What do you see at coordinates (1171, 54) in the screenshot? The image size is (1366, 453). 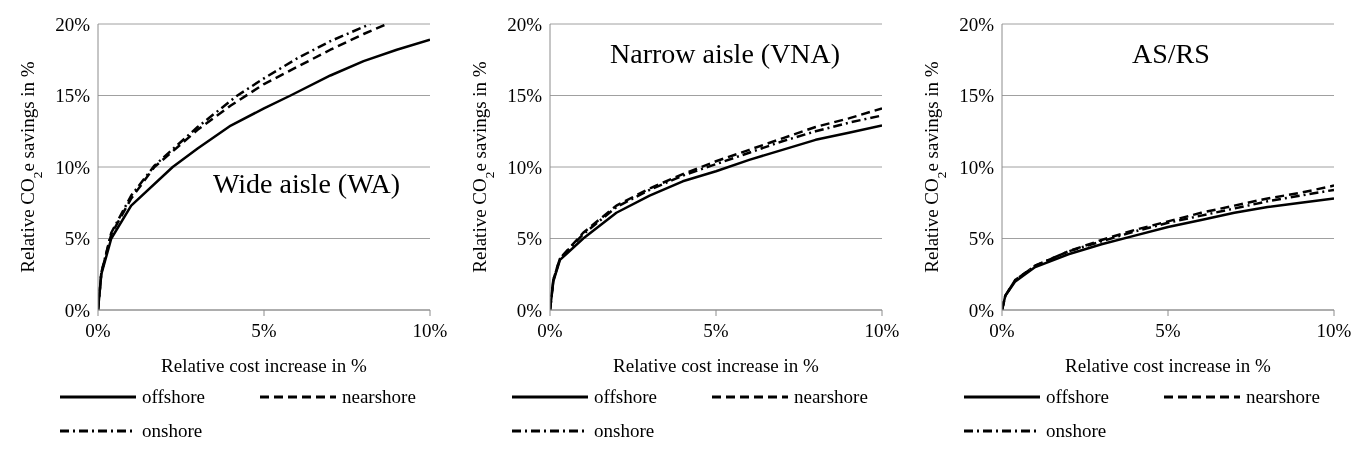 I see `text: AS/RS` at bounding box center [1171, 54].